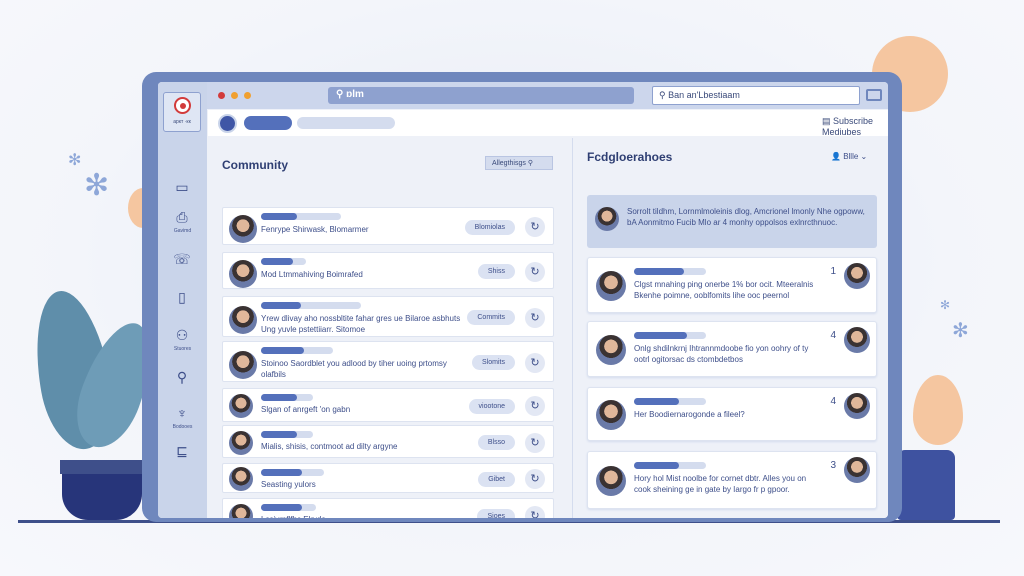 This screenshot has height=576, width=1024. Describe the element at coordinates (493, 362) in the screenshot. I see `tag-button: Slomits` at that location.